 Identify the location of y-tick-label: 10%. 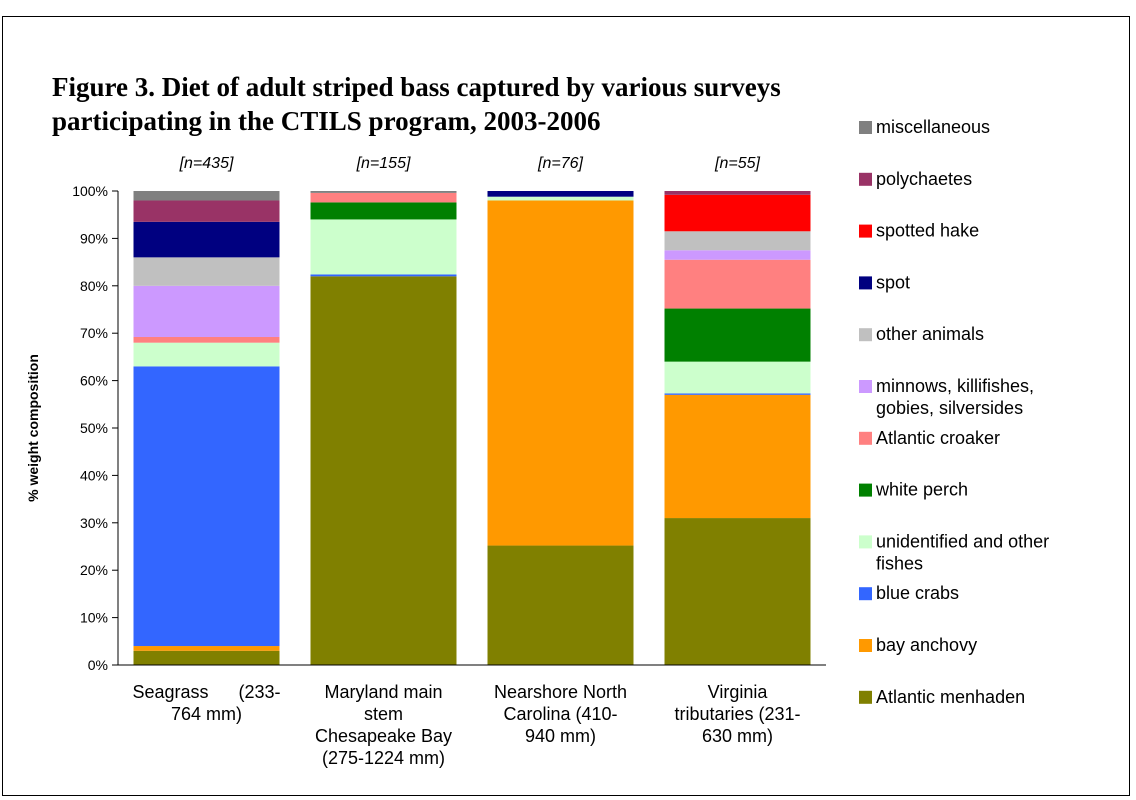
(94, 618).